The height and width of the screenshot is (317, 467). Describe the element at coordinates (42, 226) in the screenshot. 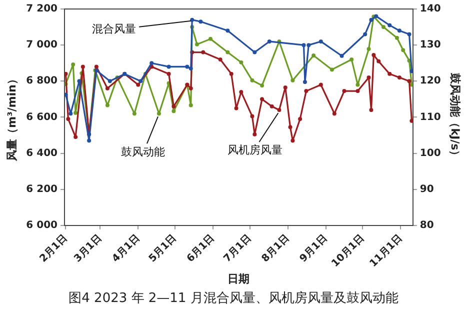

I see `y-tick-label: 6 000` at that location.